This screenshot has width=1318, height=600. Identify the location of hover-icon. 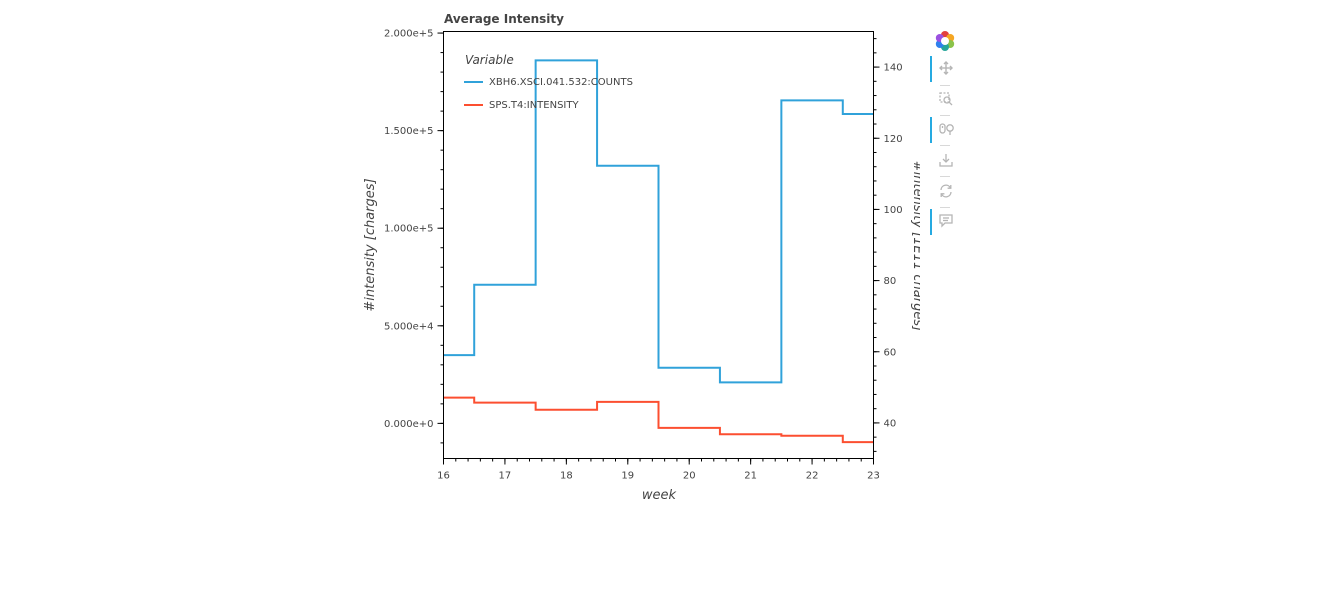
(946, 221).